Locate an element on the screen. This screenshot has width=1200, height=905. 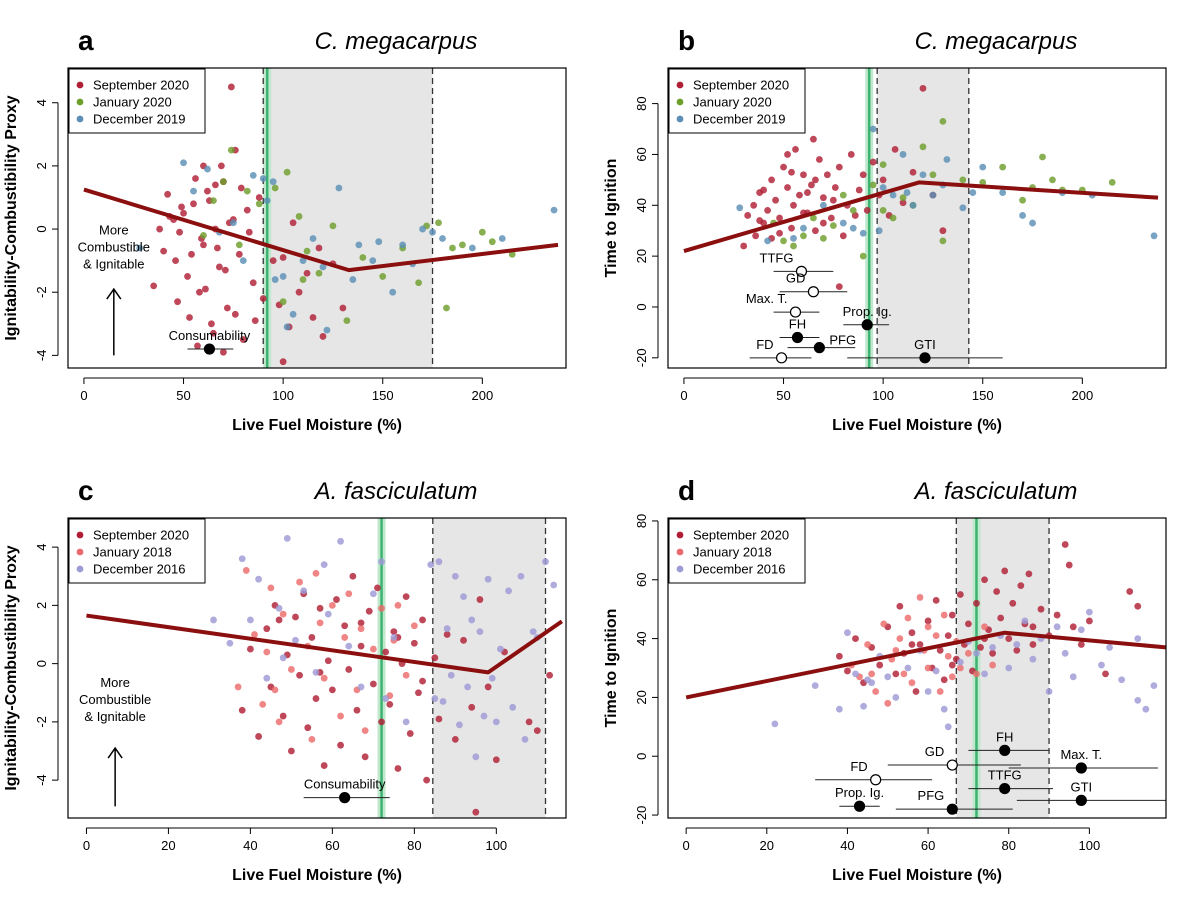
panel-letter: a is located at coordinates (86, 40).